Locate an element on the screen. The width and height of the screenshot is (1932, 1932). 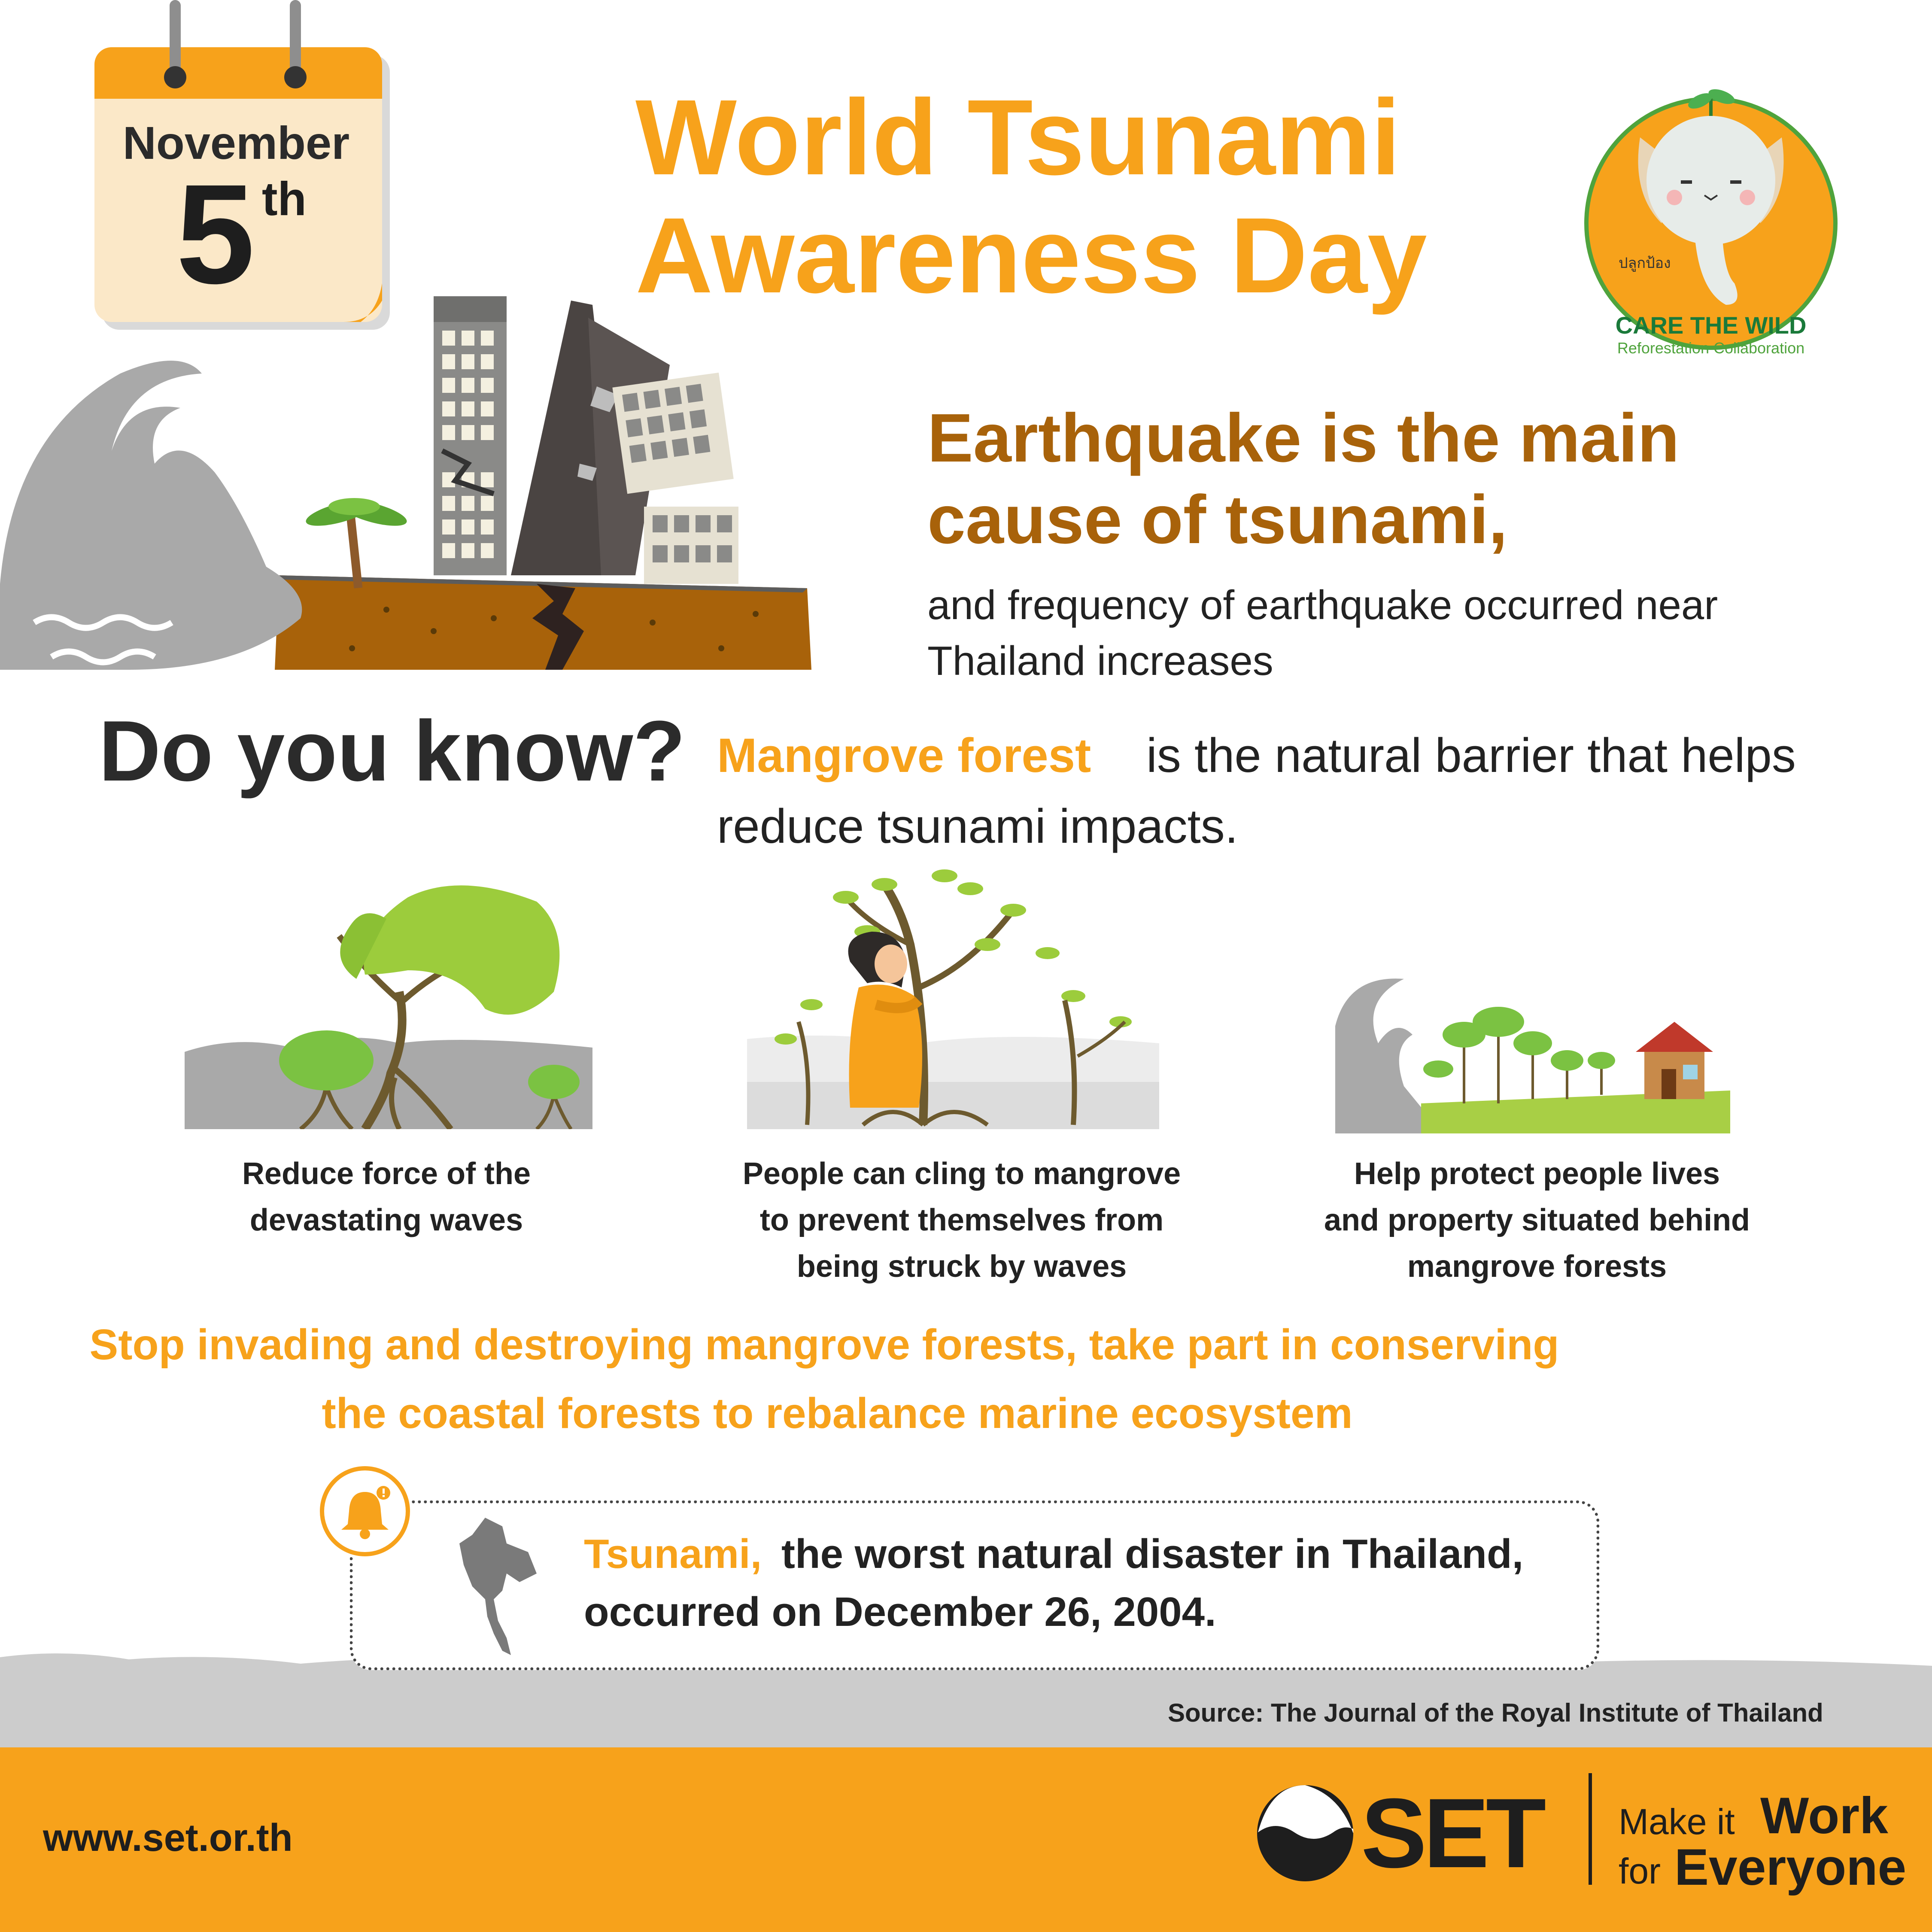
mangrove-highlight: Mangrove forest is located at coordinates (904, 755).